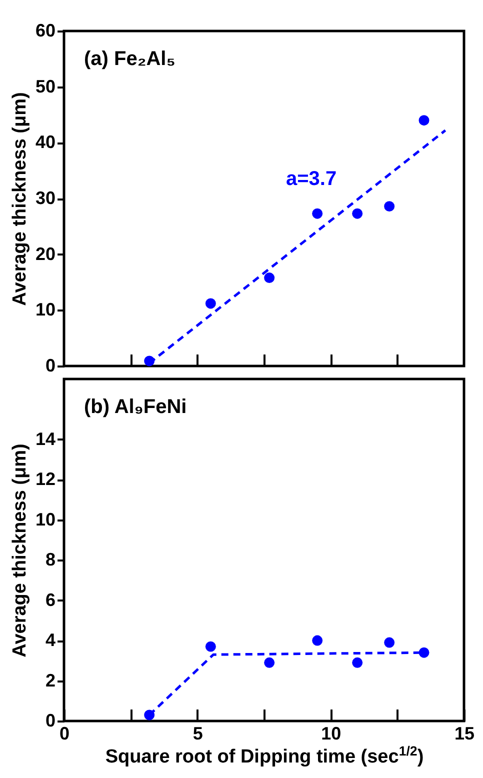  I want to click on annotation: (a) Fe₂Al₅, so click(130, 59).